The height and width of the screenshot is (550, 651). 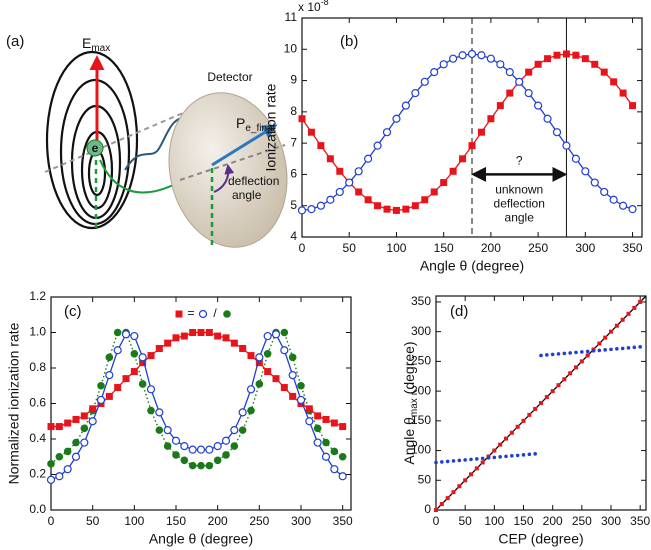 What do you see at coordinates (293, 236) in the screenshot?
I see `y-tick-label: 4` at bounding box center [293, 236].